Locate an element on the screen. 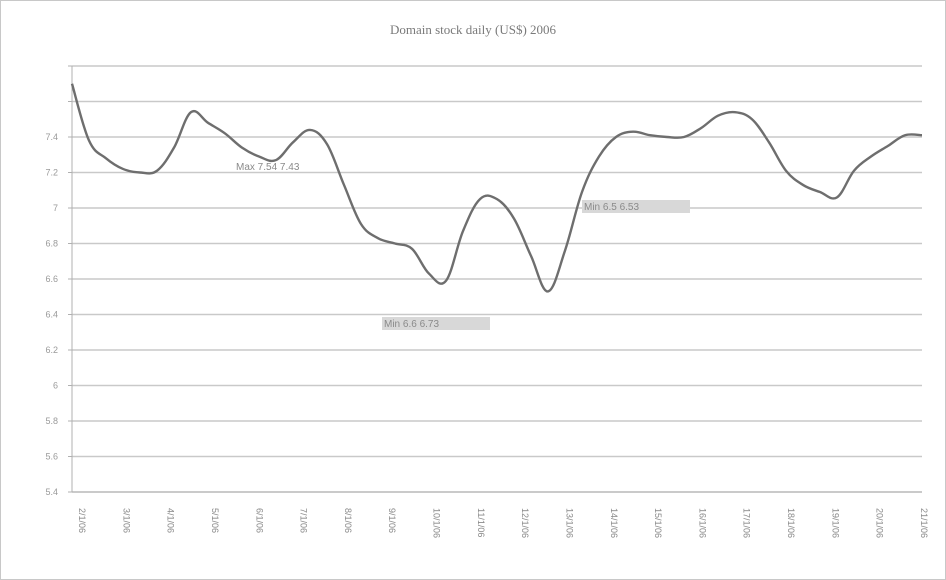  y-tick-label: 6.8 is located at coordinates (51, 244).